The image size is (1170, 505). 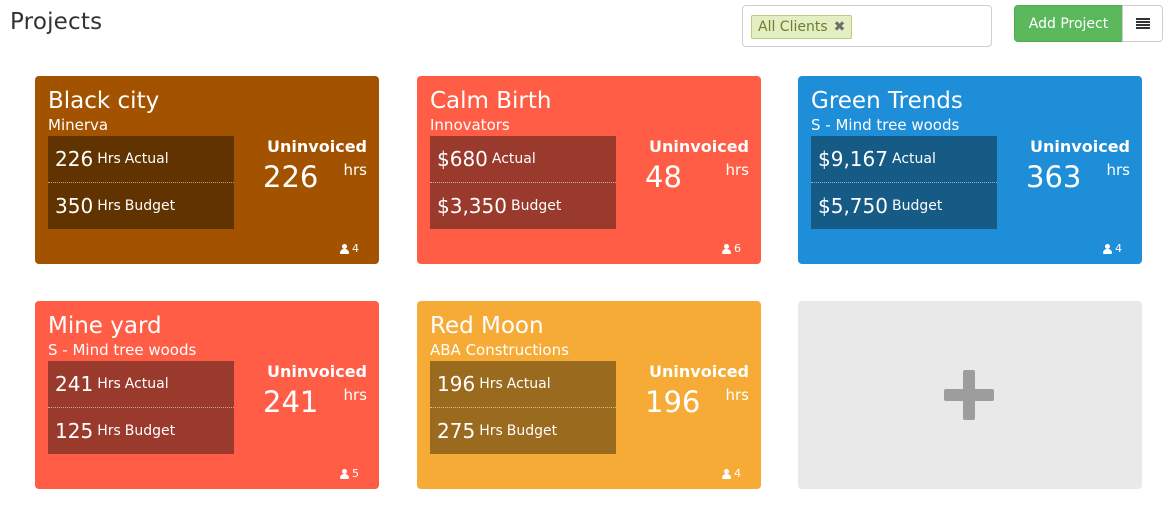 I want to click on actual-value: 241, so click(x=74, y=384).